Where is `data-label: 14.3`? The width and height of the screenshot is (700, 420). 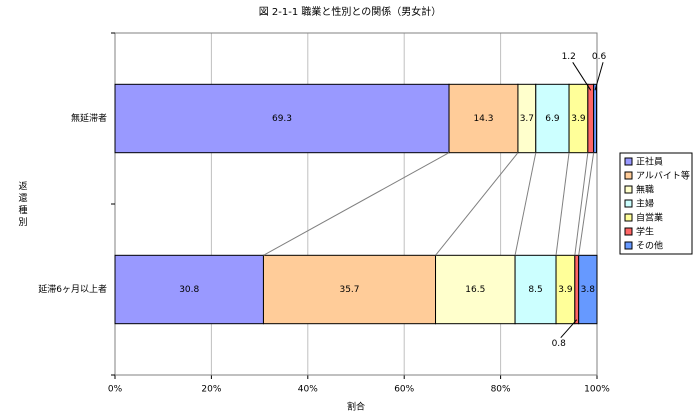
data-label: 14.3 is located at coordinates (483, 119).